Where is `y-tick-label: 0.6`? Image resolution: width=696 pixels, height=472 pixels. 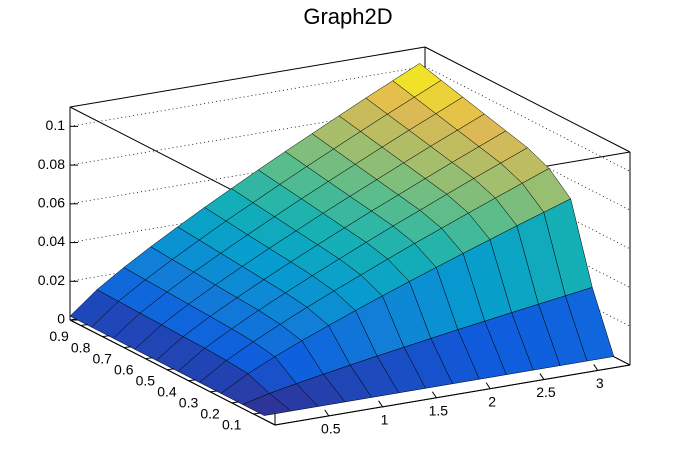
y-tick-label: 0.6 is located at coordinates (124, 369).